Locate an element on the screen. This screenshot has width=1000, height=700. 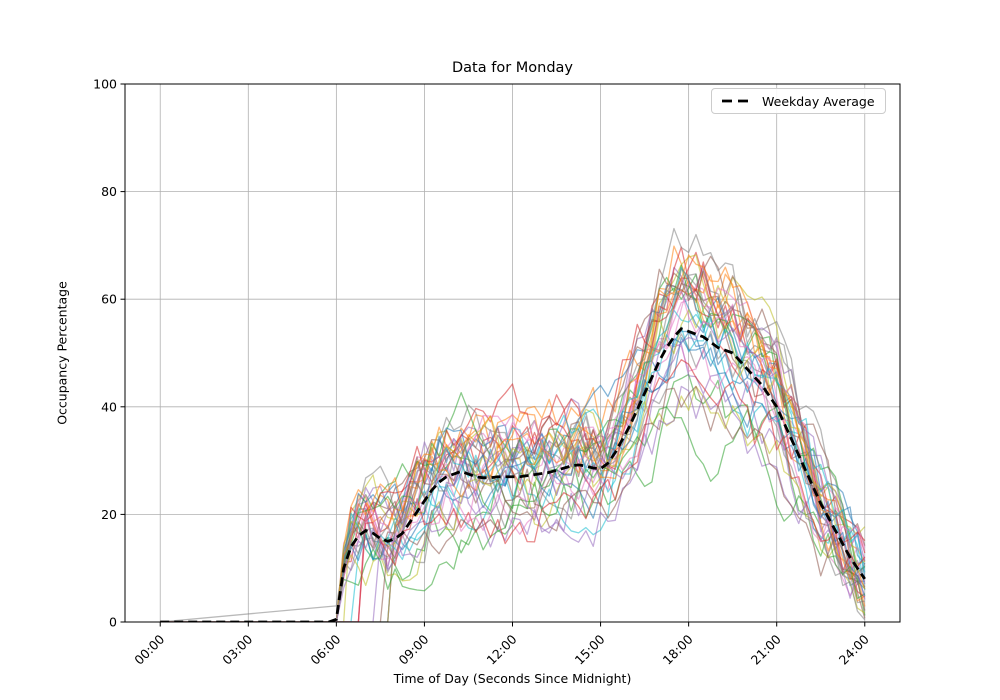
y-tick-label: 40 is located at coordinates (109, 406).